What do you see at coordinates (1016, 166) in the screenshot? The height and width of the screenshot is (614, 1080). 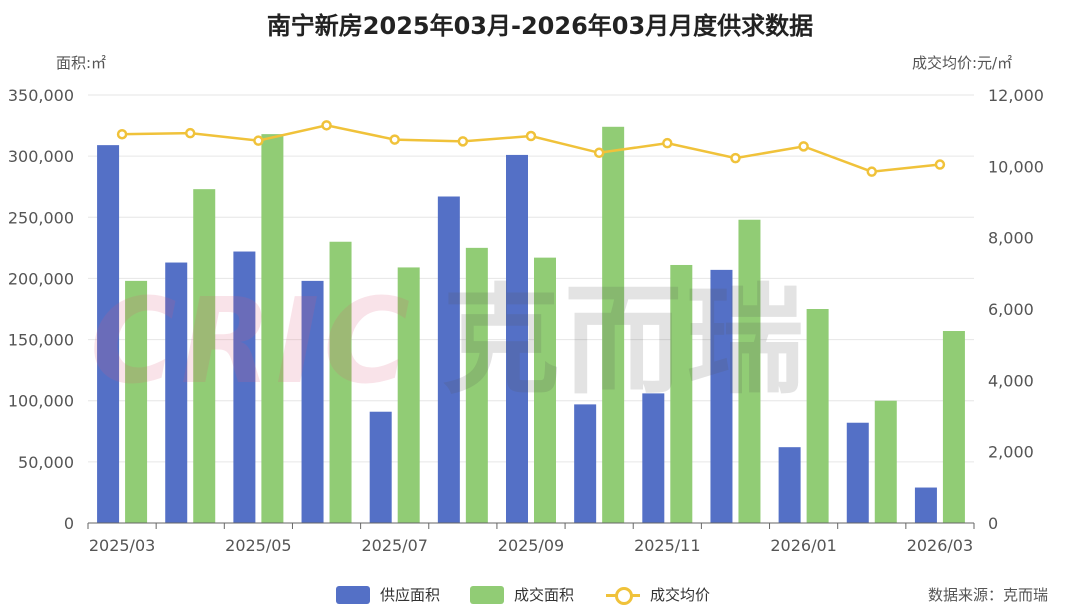 I see `y-tick-label-right: 10,000` at bounding box center [1016, 166].